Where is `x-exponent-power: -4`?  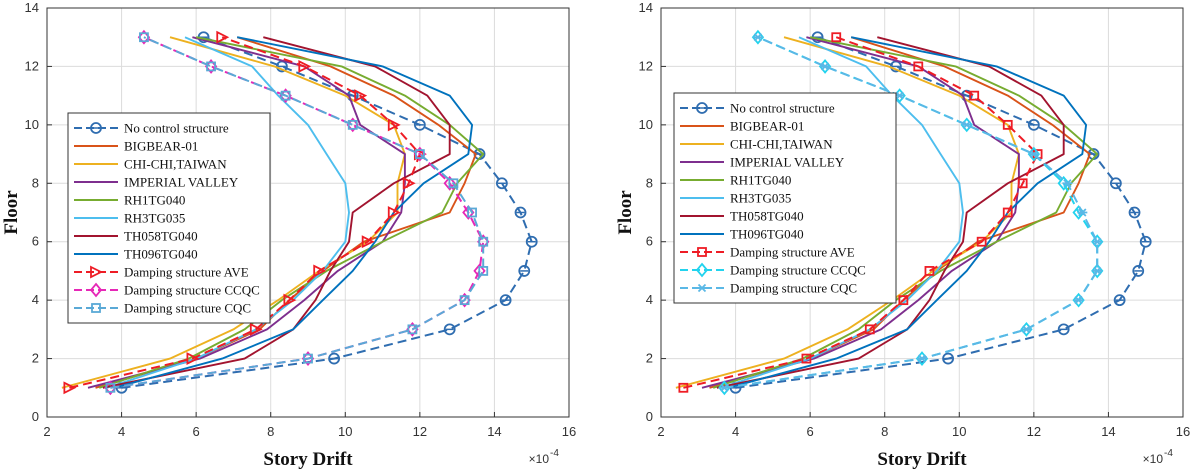
x-exponent-power: -4 is located at coordinates (1168, 453).